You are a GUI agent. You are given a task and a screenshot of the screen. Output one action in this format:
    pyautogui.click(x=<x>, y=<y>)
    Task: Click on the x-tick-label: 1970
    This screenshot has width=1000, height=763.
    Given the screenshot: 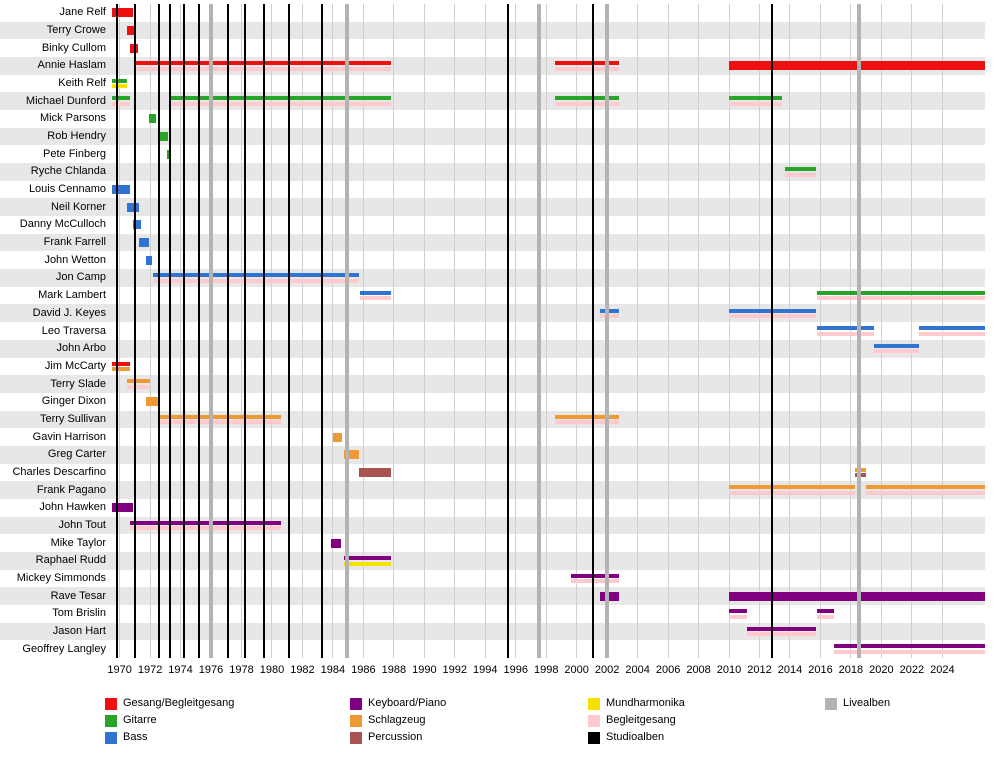 What is the action you would take?
    pyautogui.click(x=119, y=670)
    